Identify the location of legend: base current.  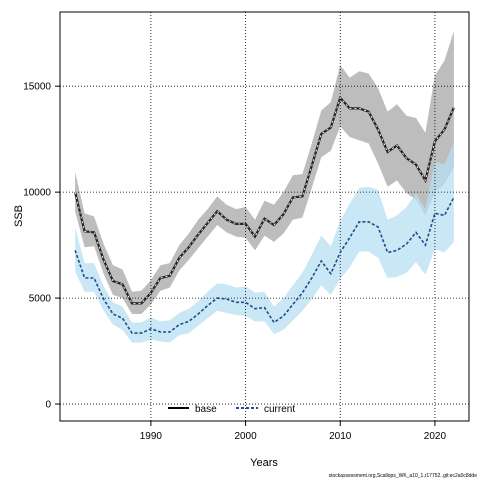
(231, 409).